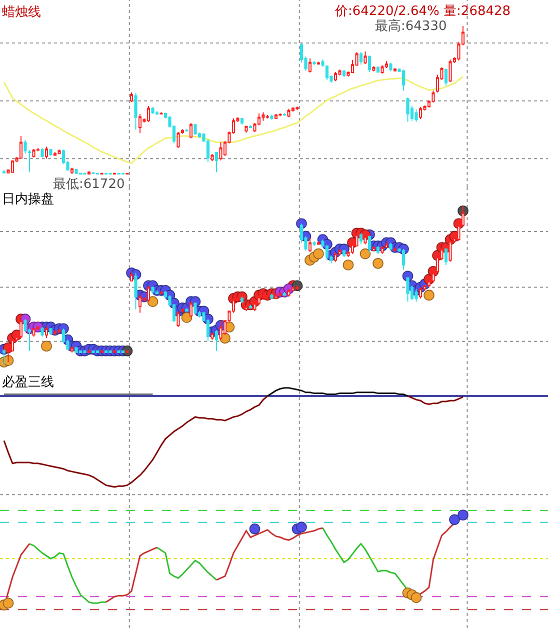 Image resolution: width=548 pixels, height=628 pixels. I want to click on chart-title: 必盈三线, so click(28, 382).